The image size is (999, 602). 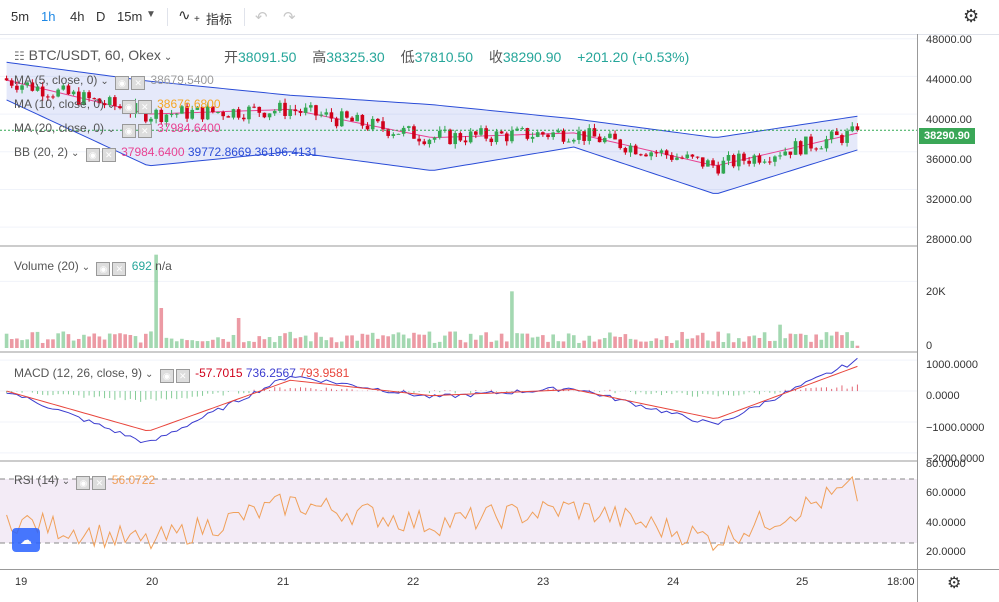 What do you see at coordinates (133, 480) in the screenshot?
I see `rsi-value: 56.0722` at bounding box center [133, 480].